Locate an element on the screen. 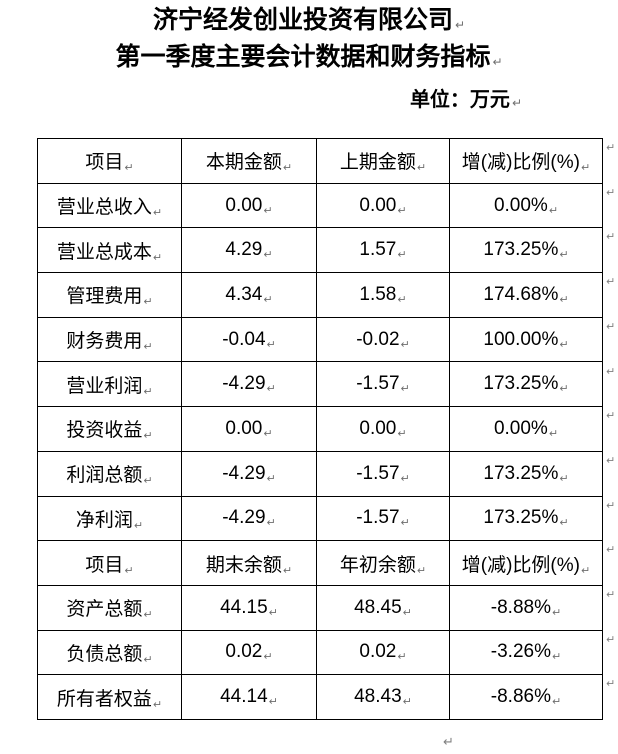 The image size is (618, 754). table-cell: 4.34↵ is located at coordinates (249, 295).